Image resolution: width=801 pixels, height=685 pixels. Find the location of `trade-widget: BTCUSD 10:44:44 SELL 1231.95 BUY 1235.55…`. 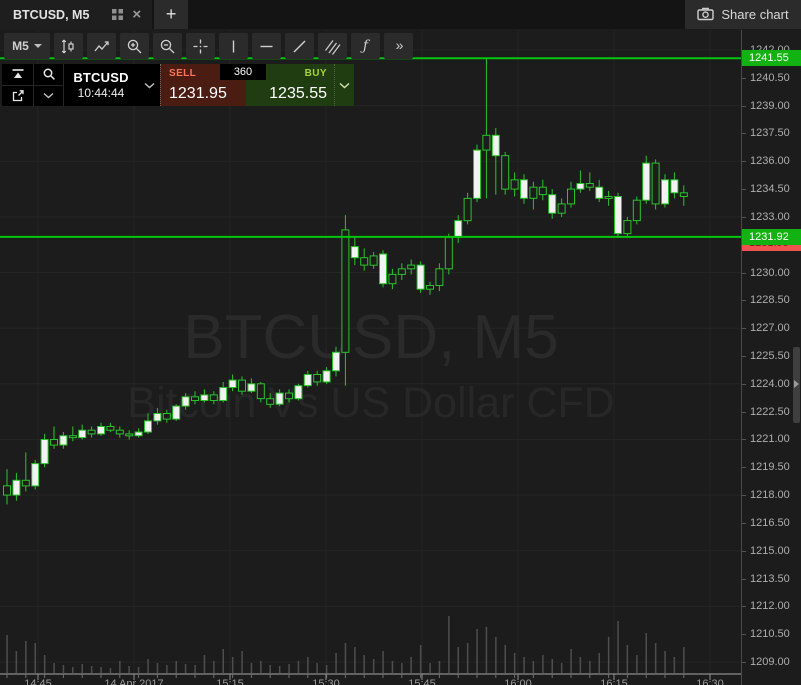

trade-widget: BTCUSD 10:44:44 SELL 1231.95 BUY 1235.55… is located at coordinates (178, 85).